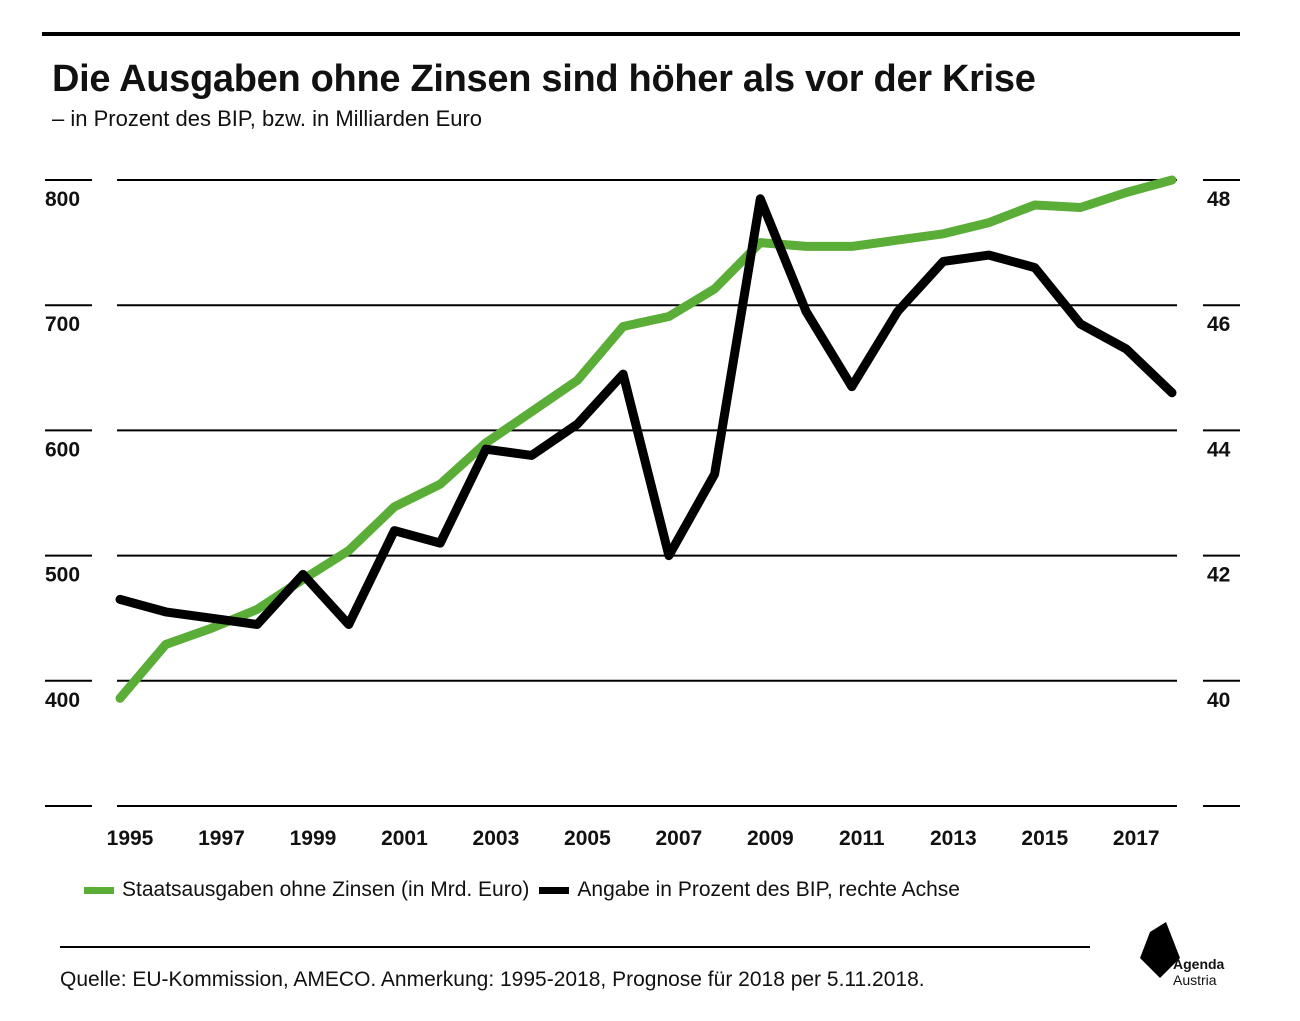  Describe the element at coordinates (1195, 980) in the screenshot. I see `logo-text-austria: Austria` at that location.